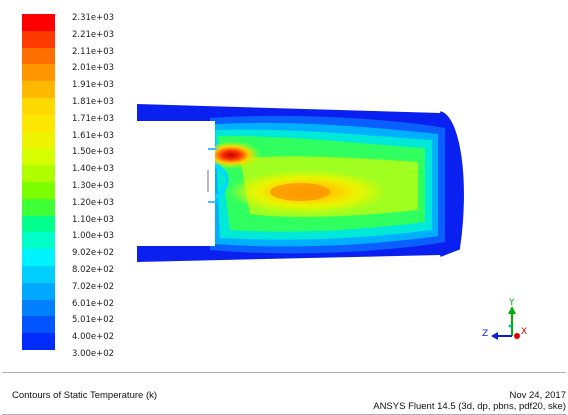 This screenshot has width=568, height=415. I want to click on colorbar-label: 9.02e+02, so click(93, 253).